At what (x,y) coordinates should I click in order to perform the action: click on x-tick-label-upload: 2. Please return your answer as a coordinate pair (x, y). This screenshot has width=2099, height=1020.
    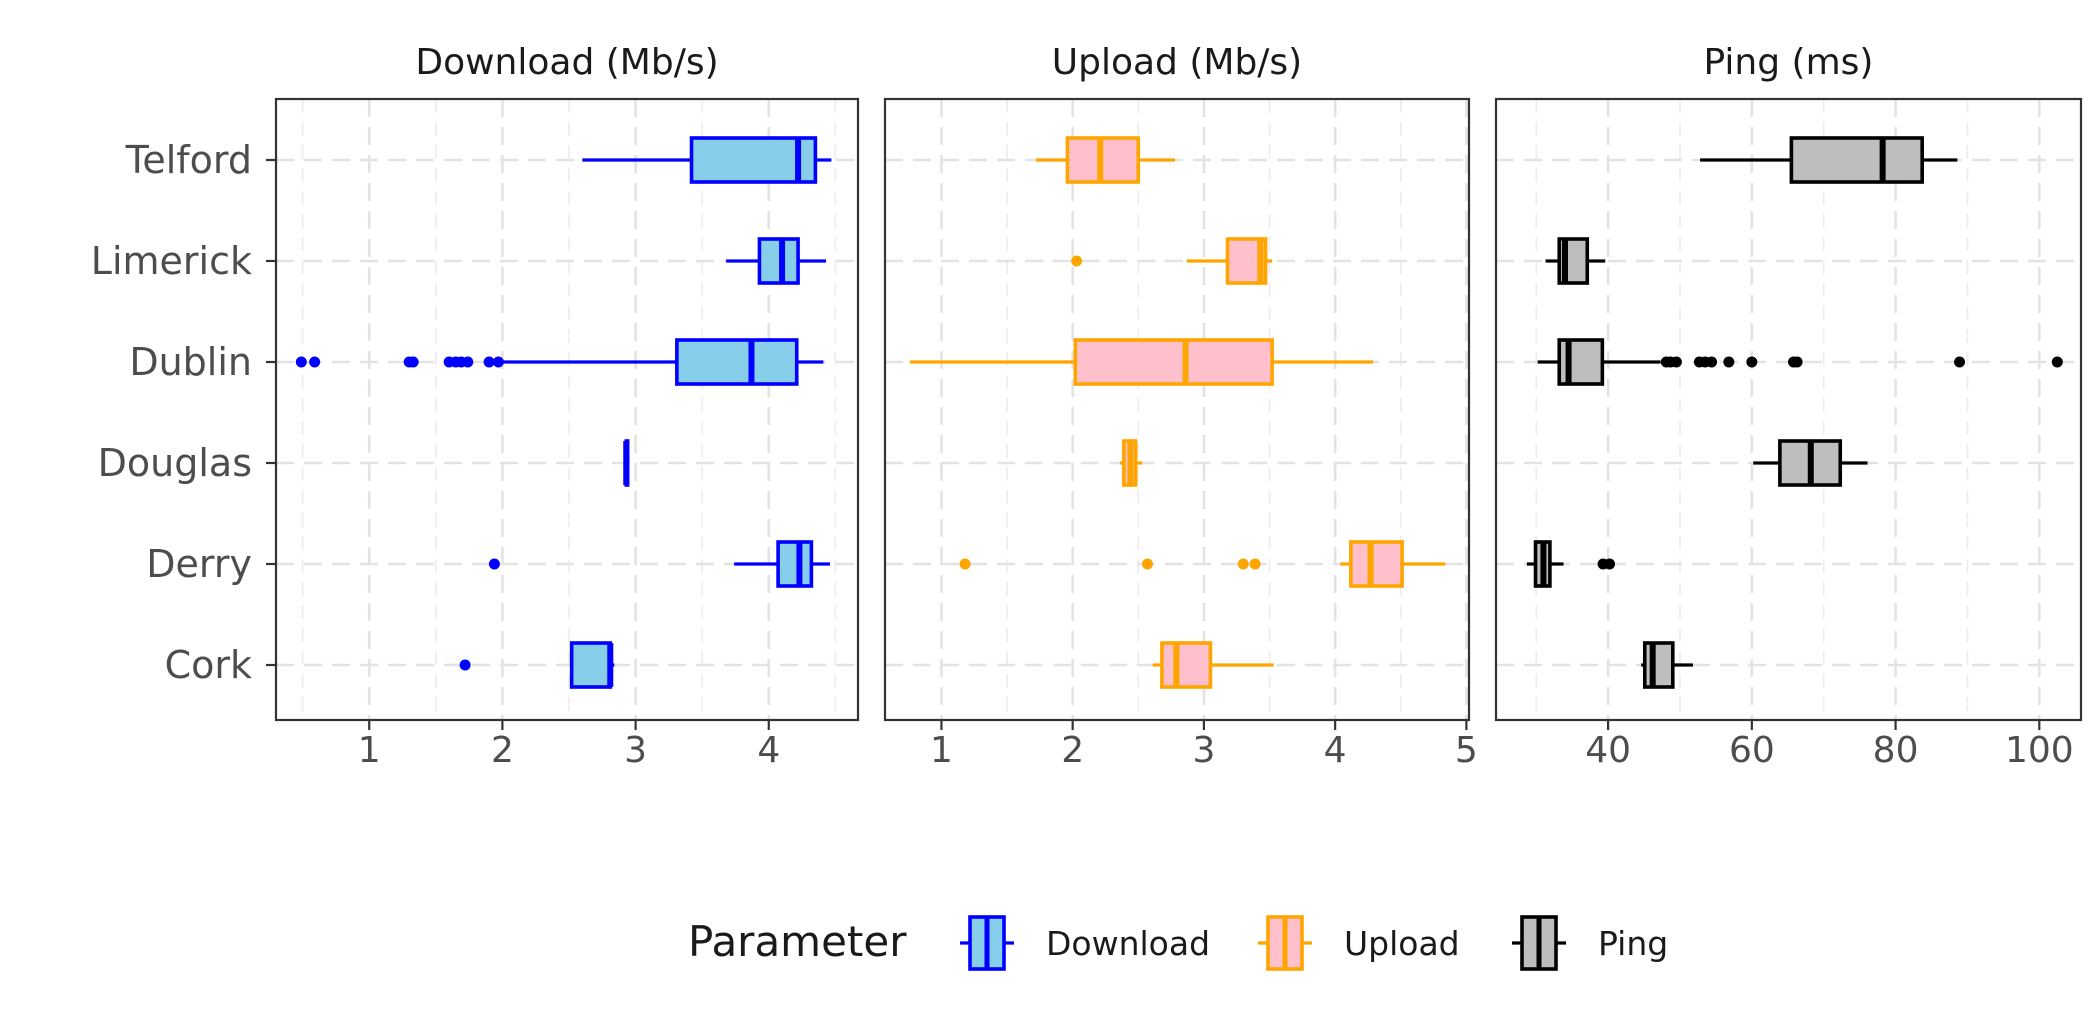
    Looking at the image, I should click on (1072, 750).